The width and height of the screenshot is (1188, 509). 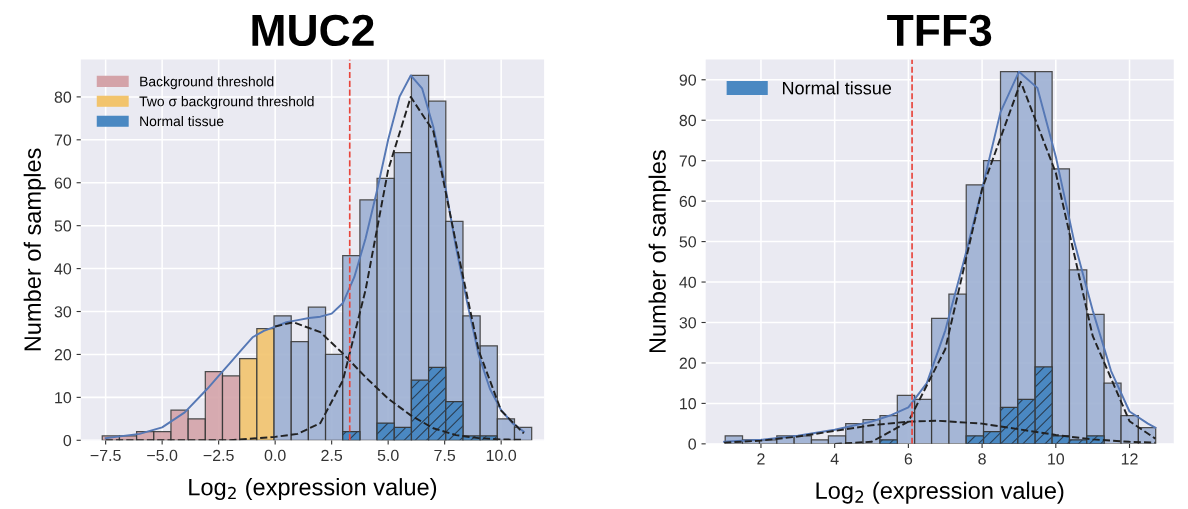 I want to click on chart-title: MUC2, so click(x=313, y=30).